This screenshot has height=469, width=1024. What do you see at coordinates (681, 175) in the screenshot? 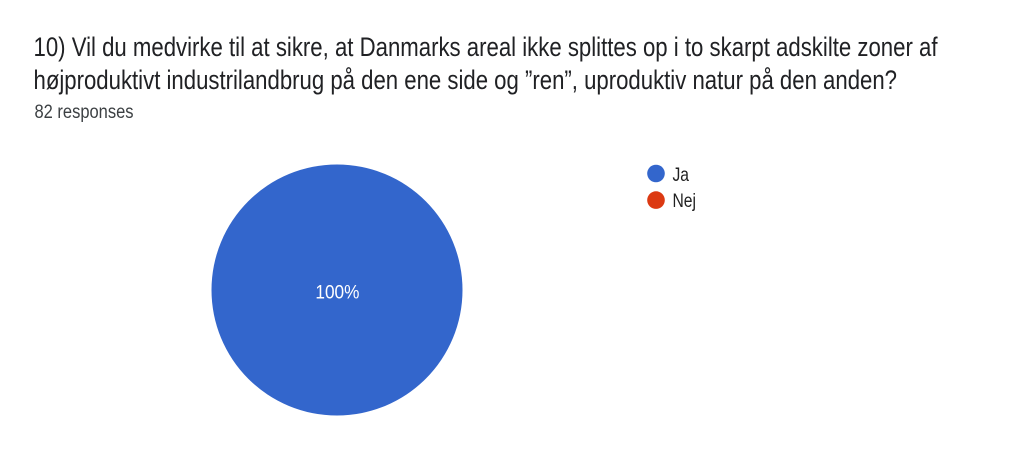
I see `svg-text: Ja` at bounding box center [681, 175].